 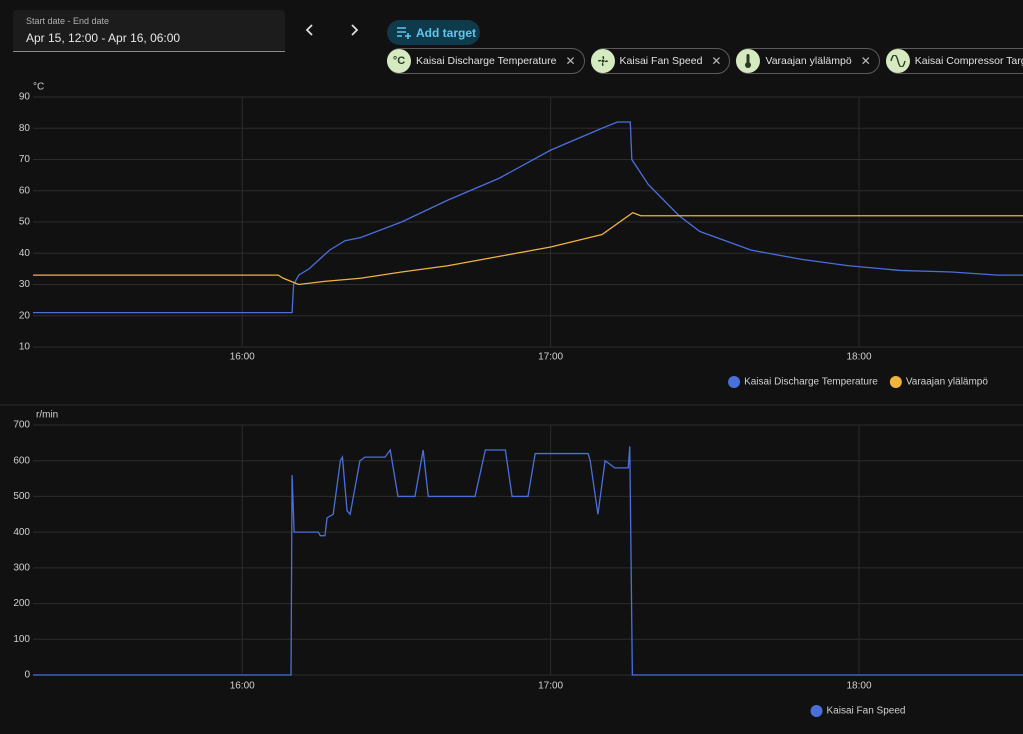 I want to click on date-value: Apr 15, 12:00 - Apr 16, 06:00, so click(x=103, y=38).